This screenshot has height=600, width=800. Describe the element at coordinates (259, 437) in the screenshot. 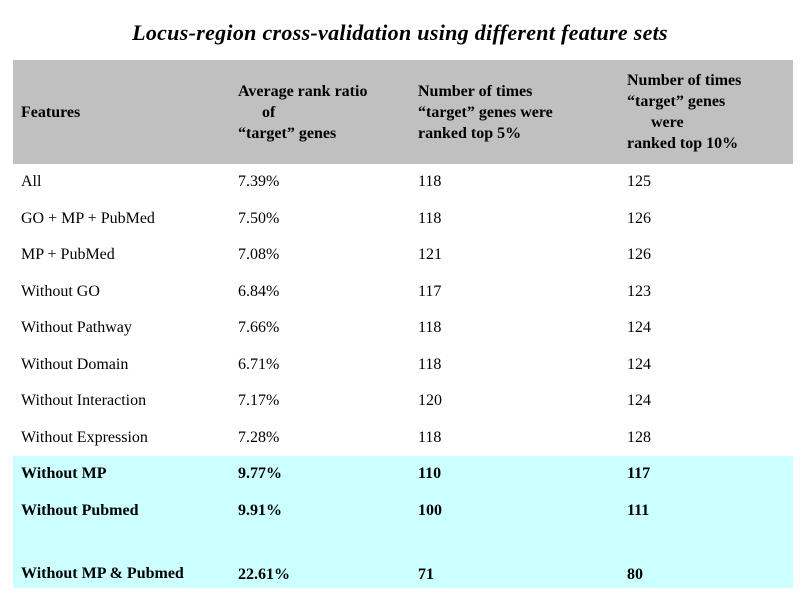

I see `cell-avg-rank: 7.28%` at that location.